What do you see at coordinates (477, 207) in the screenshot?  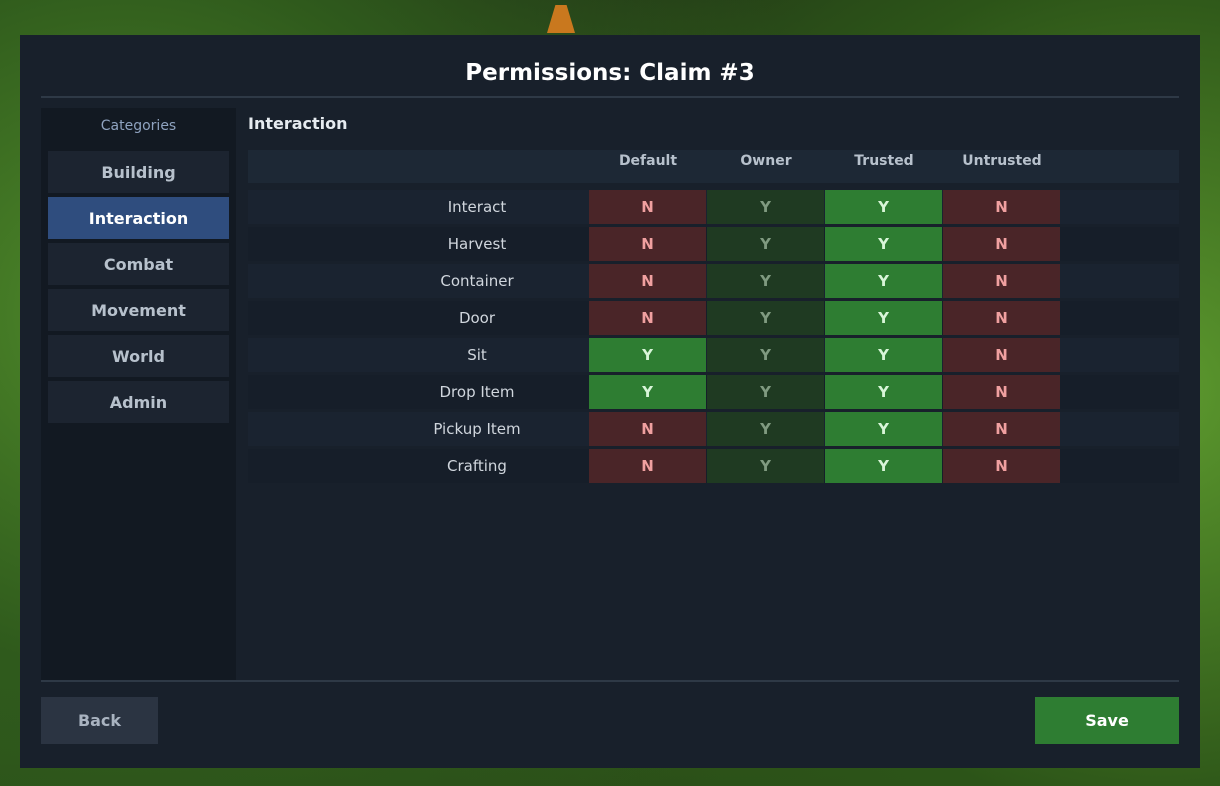 I see `row-label: Interact` at bounding box center [477, 207].